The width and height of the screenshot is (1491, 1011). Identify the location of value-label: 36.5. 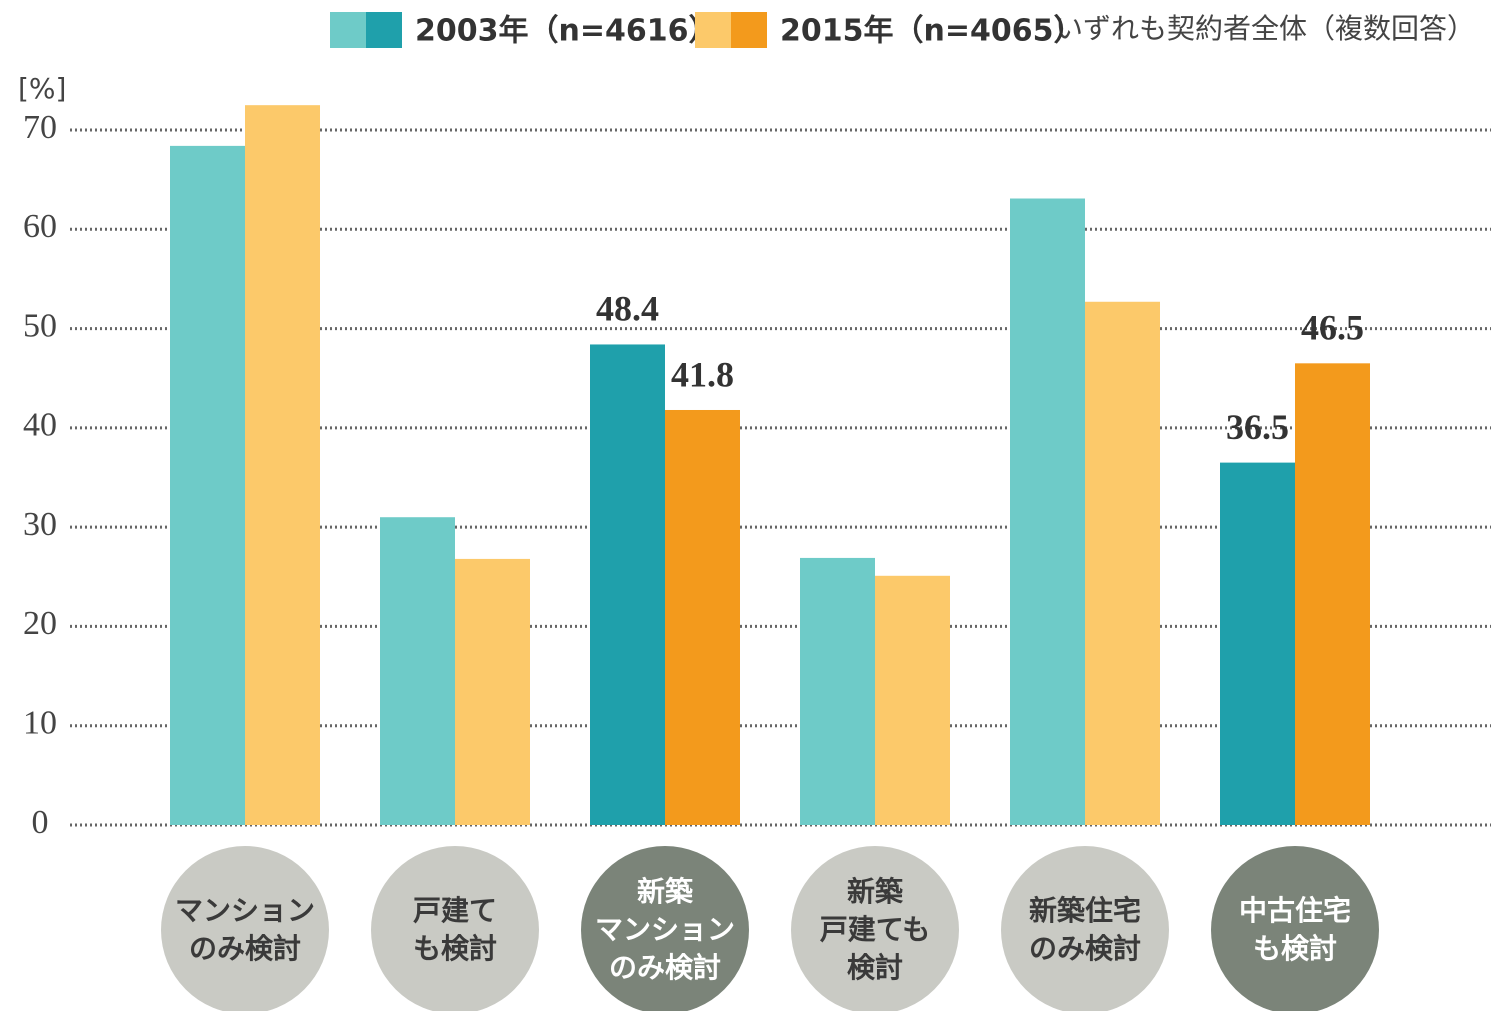
(1257, 427).